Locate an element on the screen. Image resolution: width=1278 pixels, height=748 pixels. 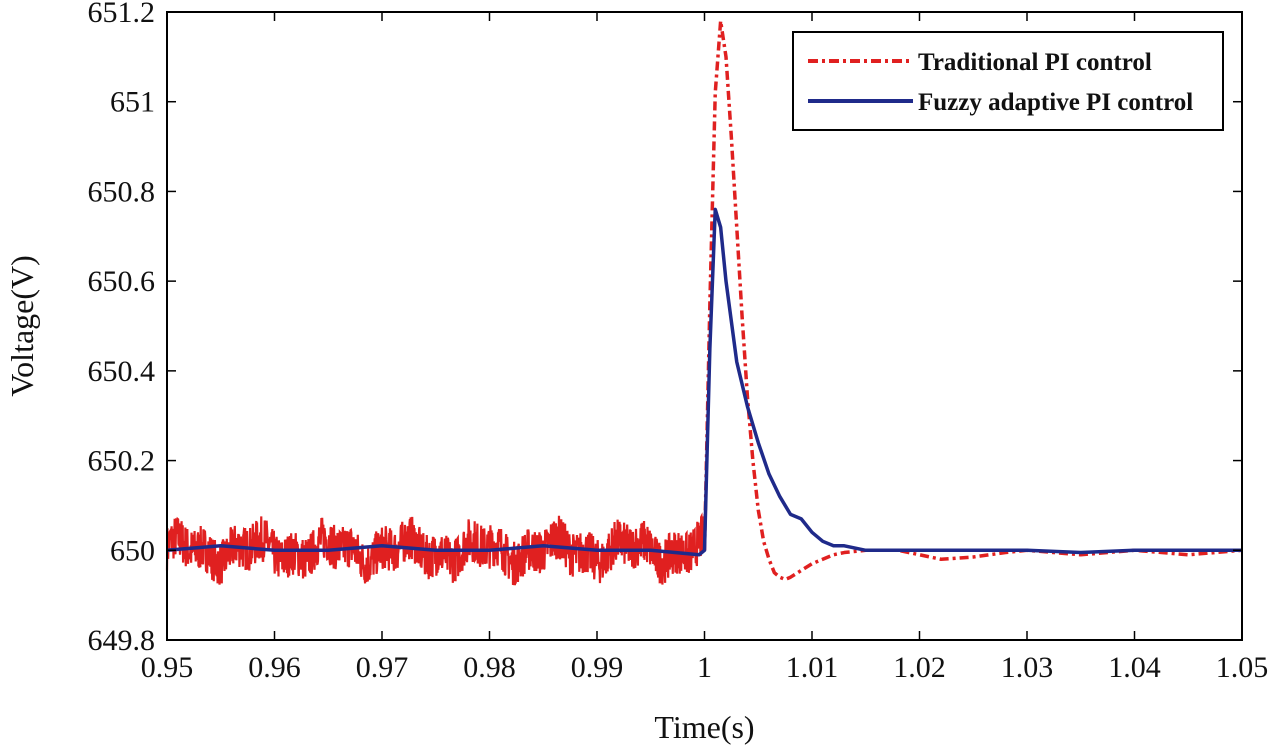
x-tick-label: 1 is located at coordinates (704, 667).